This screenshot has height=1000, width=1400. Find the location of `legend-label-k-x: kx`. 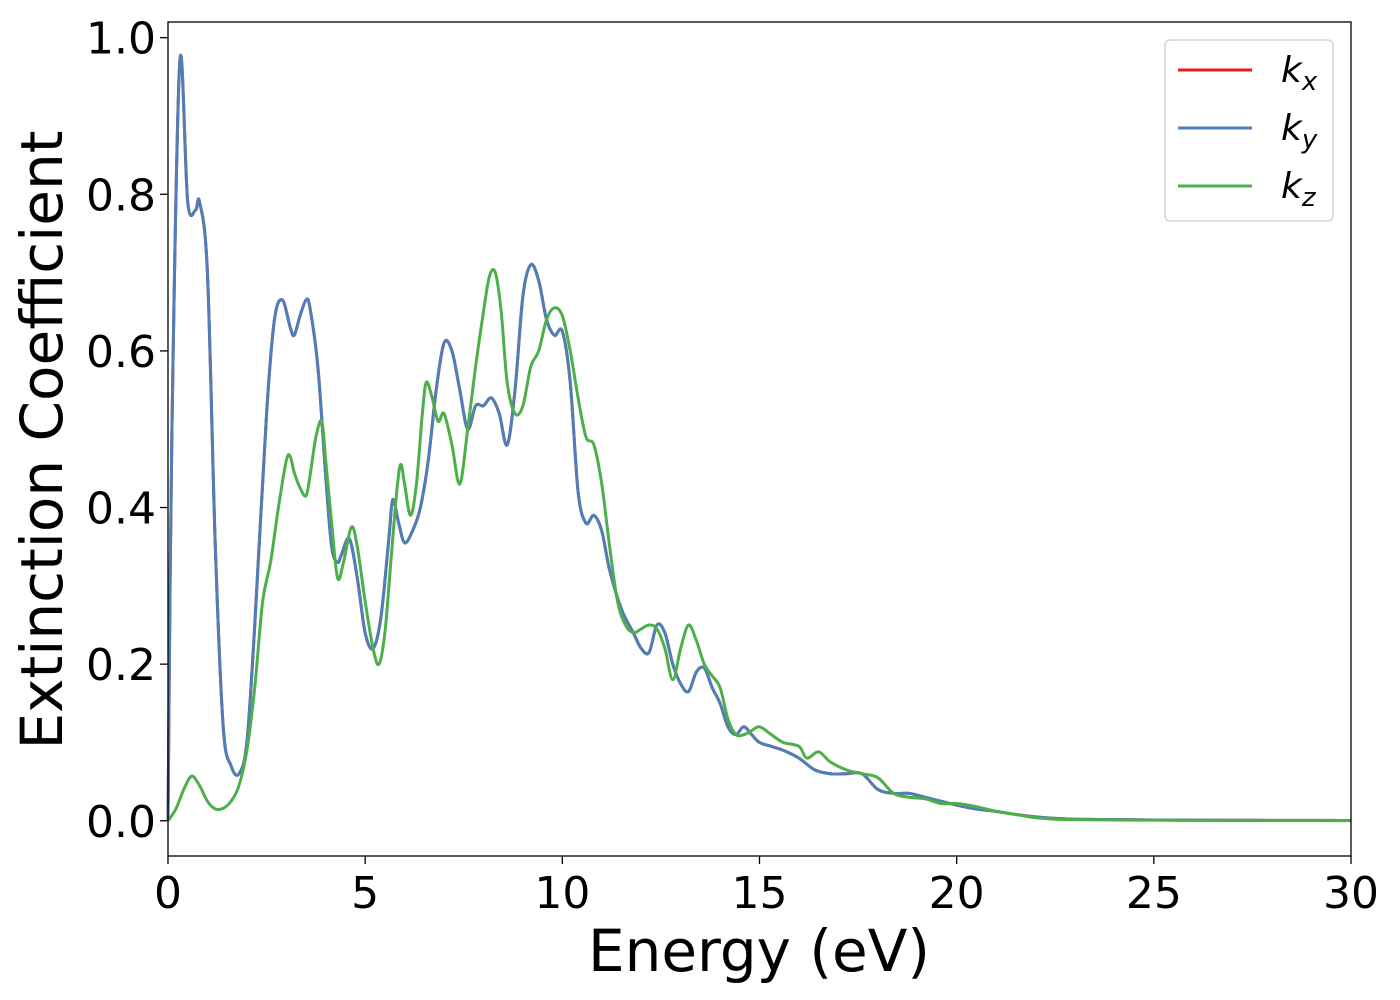

legend-label-k-x: kx is located at coordinates (1299, 73).